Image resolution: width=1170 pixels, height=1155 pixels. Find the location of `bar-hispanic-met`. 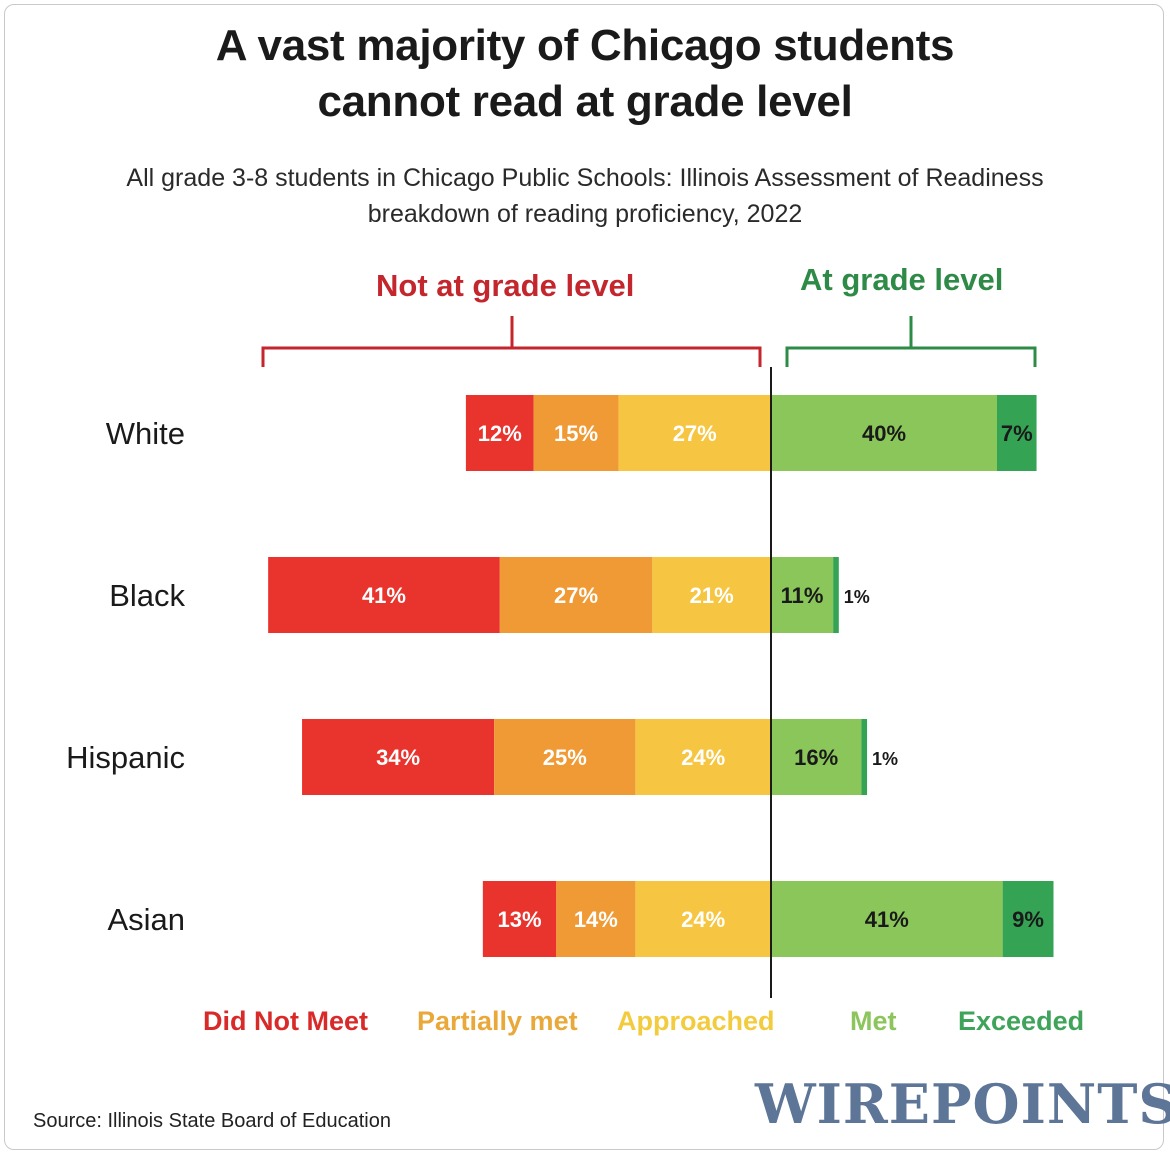

bar-hispanic-met is located at coordinates (816, 757).